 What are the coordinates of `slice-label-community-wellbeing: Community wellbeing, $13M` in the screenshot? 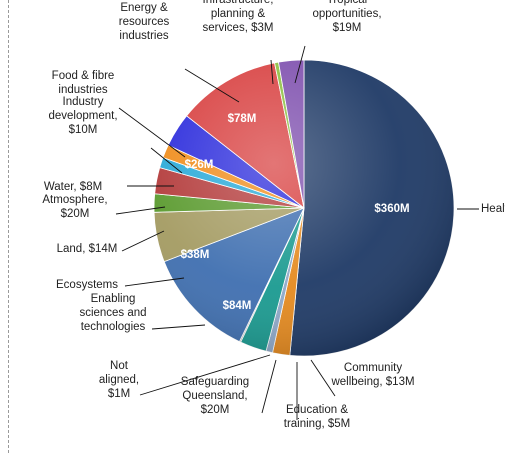 It's located at (372, 375).